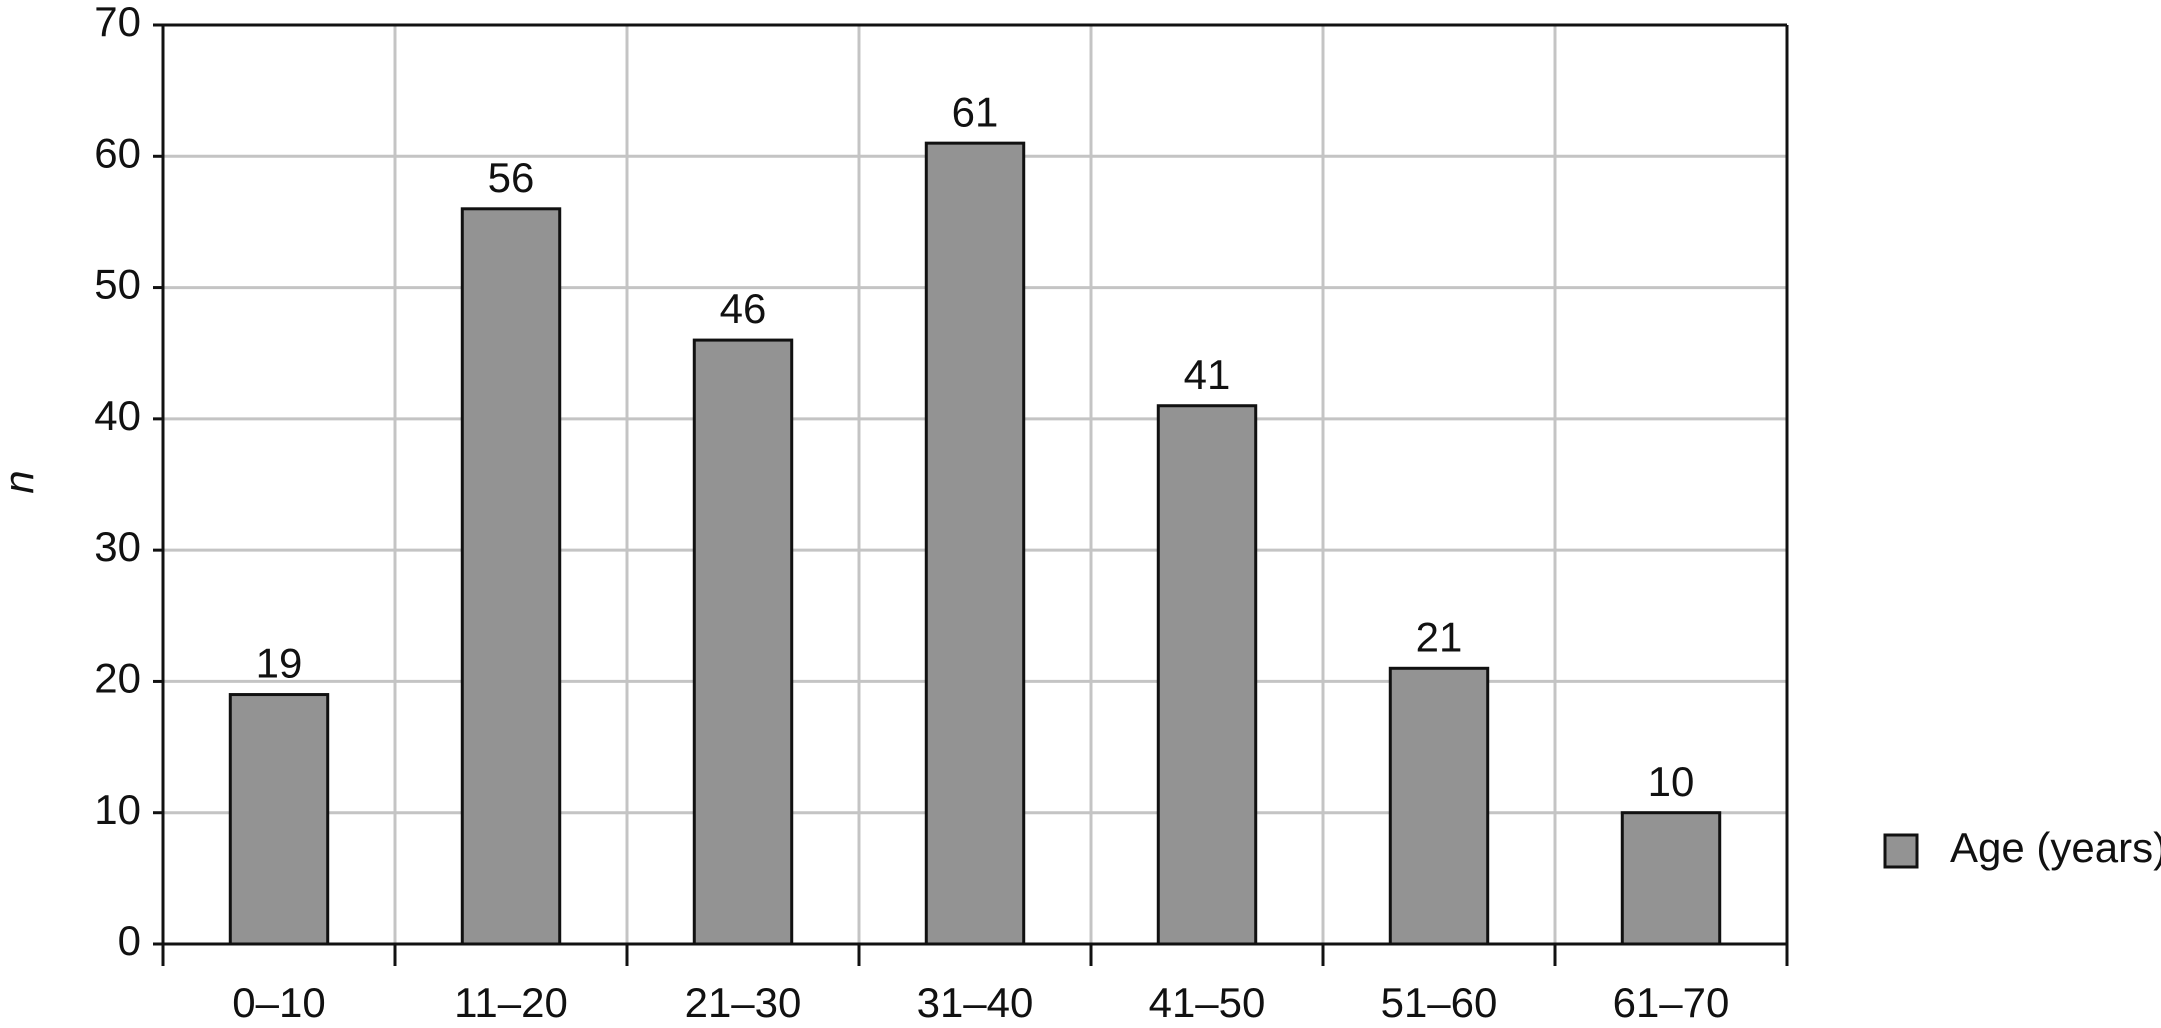  Describe the element at coordinates (117, 284) in the screenshot. I see `y-tick-label: 50` at that location.